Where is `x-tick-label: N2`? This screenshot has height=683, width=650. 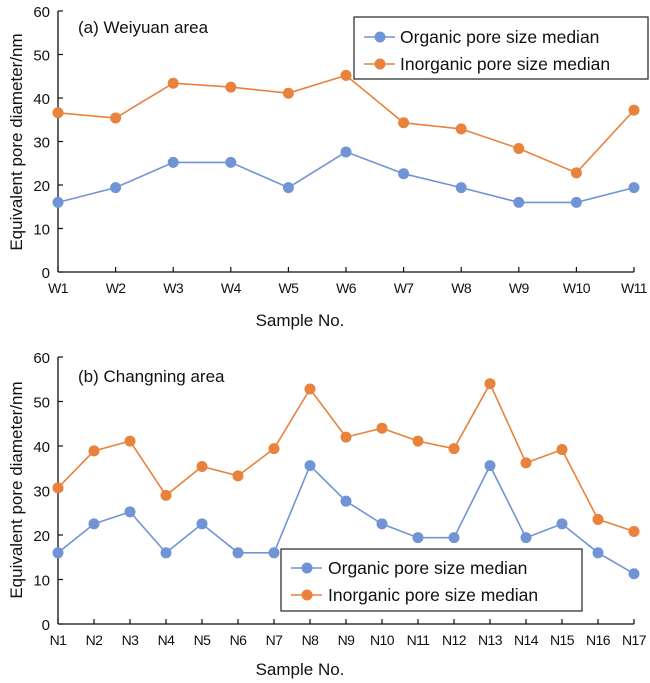 x-tick-label: N2 is located at coordinates (95, 640).